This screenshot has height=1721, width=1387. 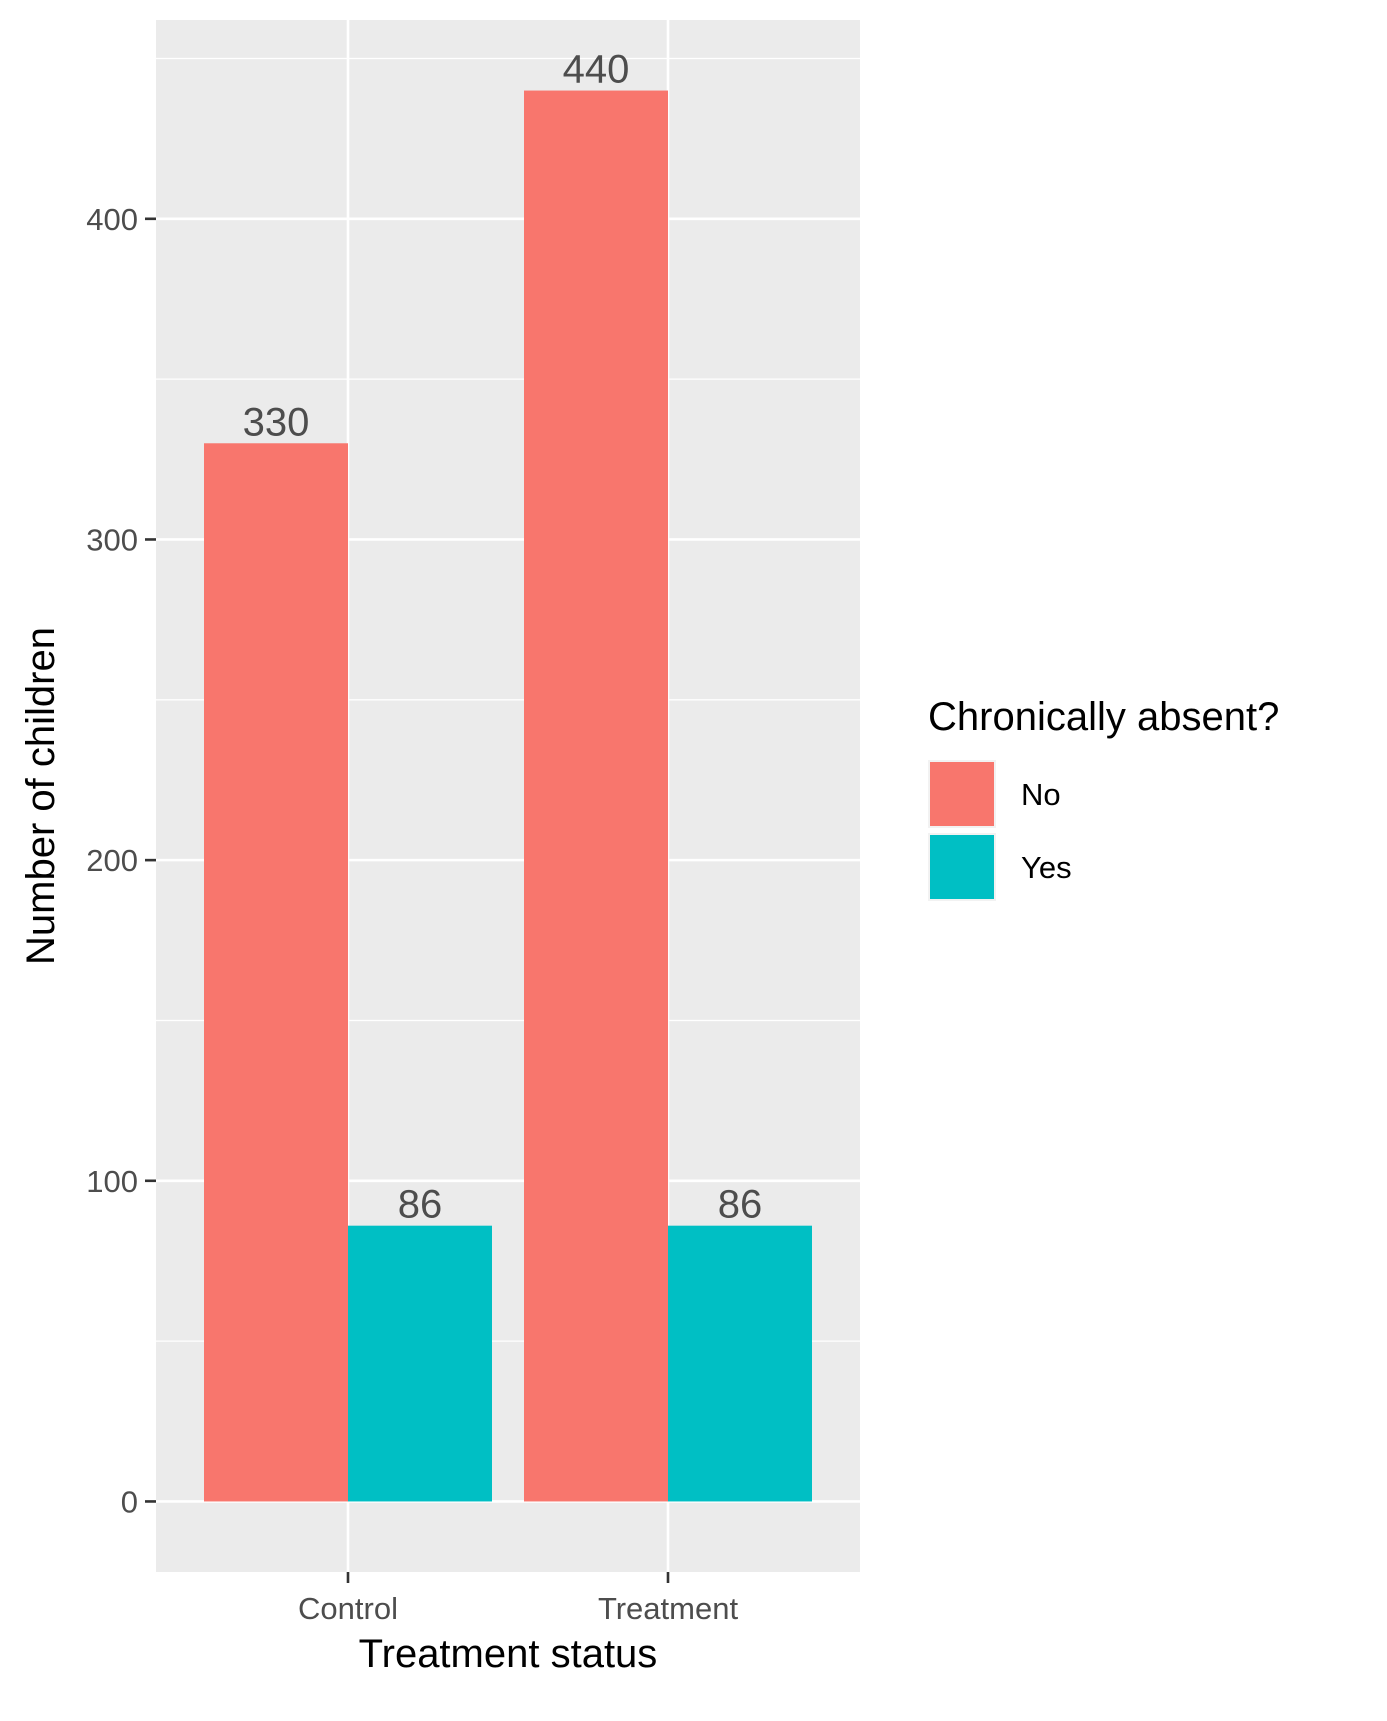 What do you see at coordinates (1103, 717) in the screenshot?
I see `legend-title: Chronically absent?` at bounding box center [1103, 717].